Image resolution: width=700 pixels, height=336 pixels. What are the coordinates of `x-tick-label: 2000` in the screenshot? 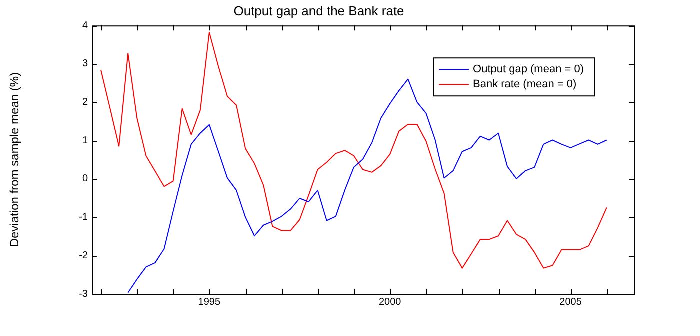 It's located at (390, 302).